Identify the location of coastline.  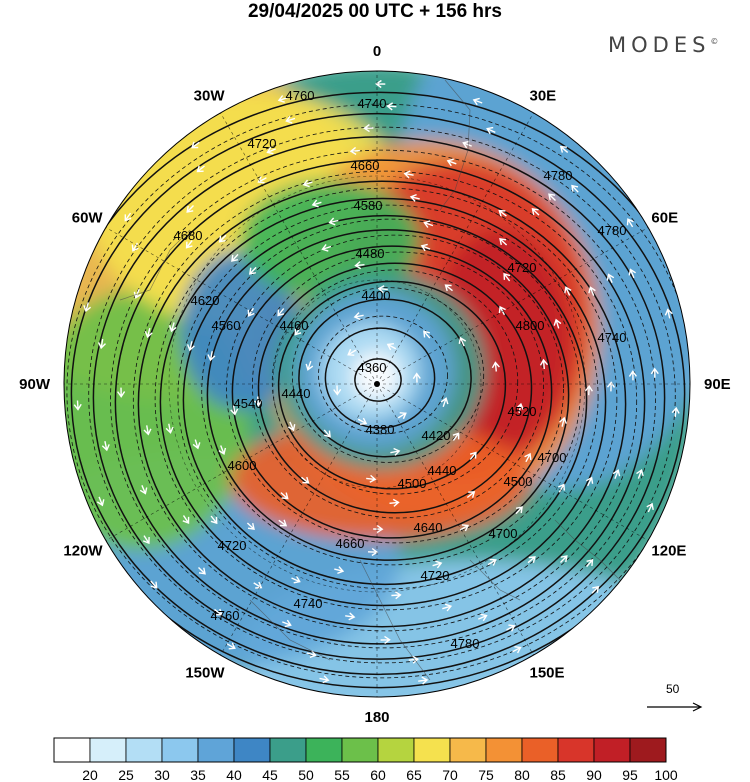
(495, 580).